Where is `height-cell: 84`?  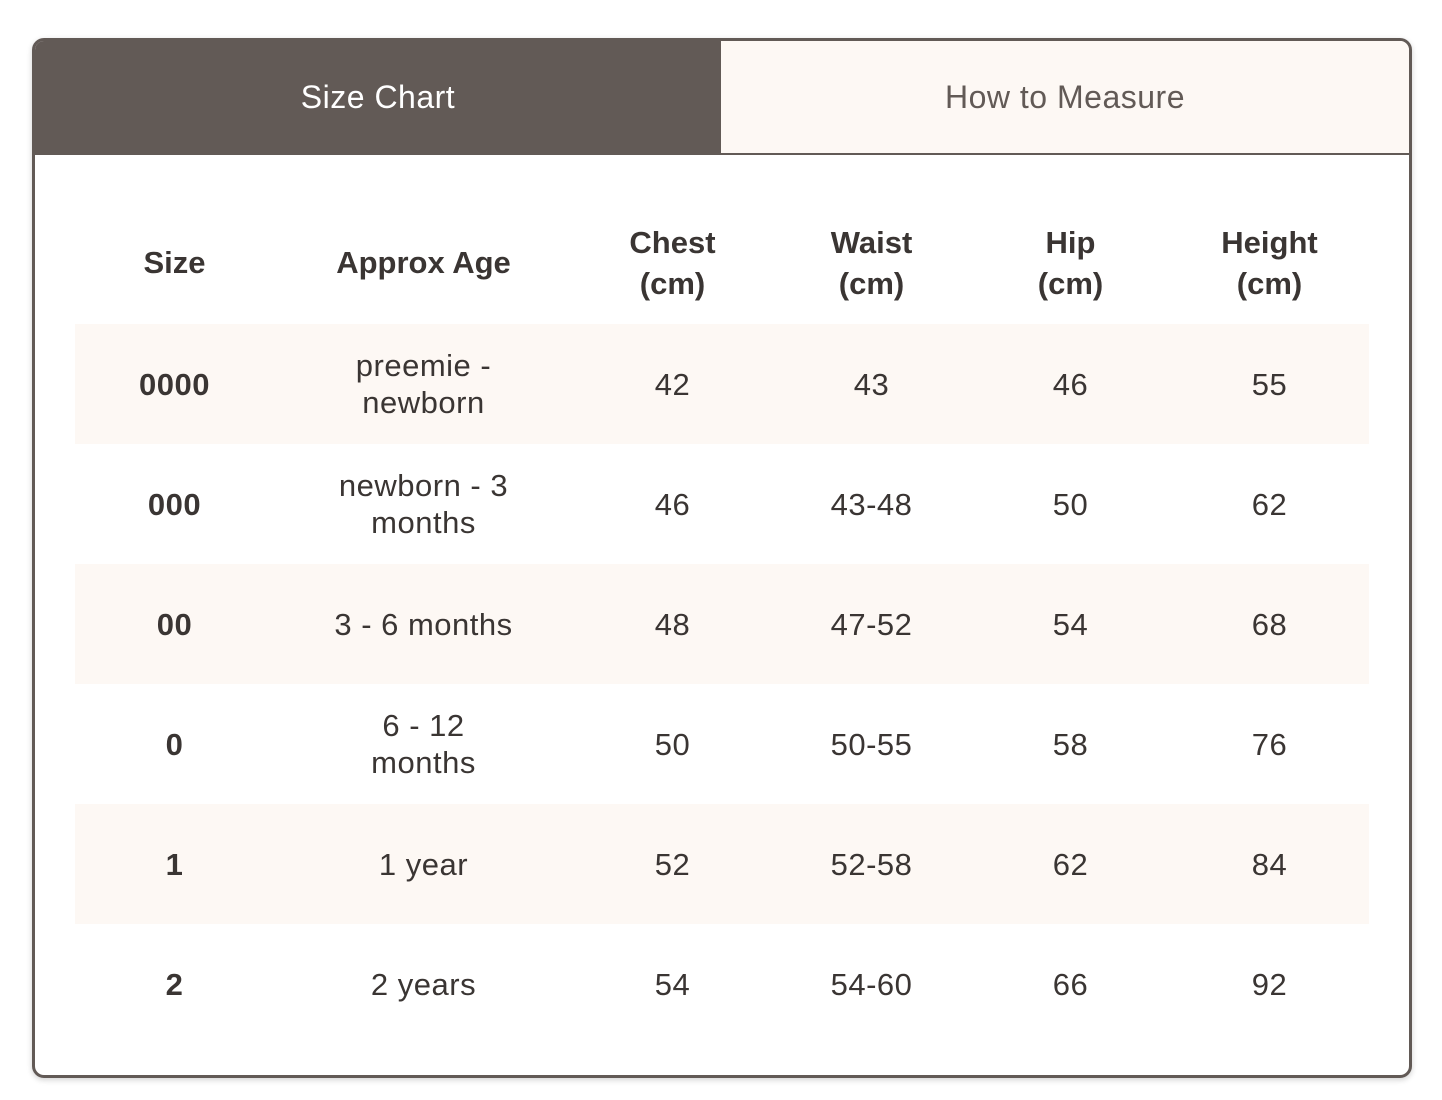
height-cell: 84 is located at coordinates (1269, 864).